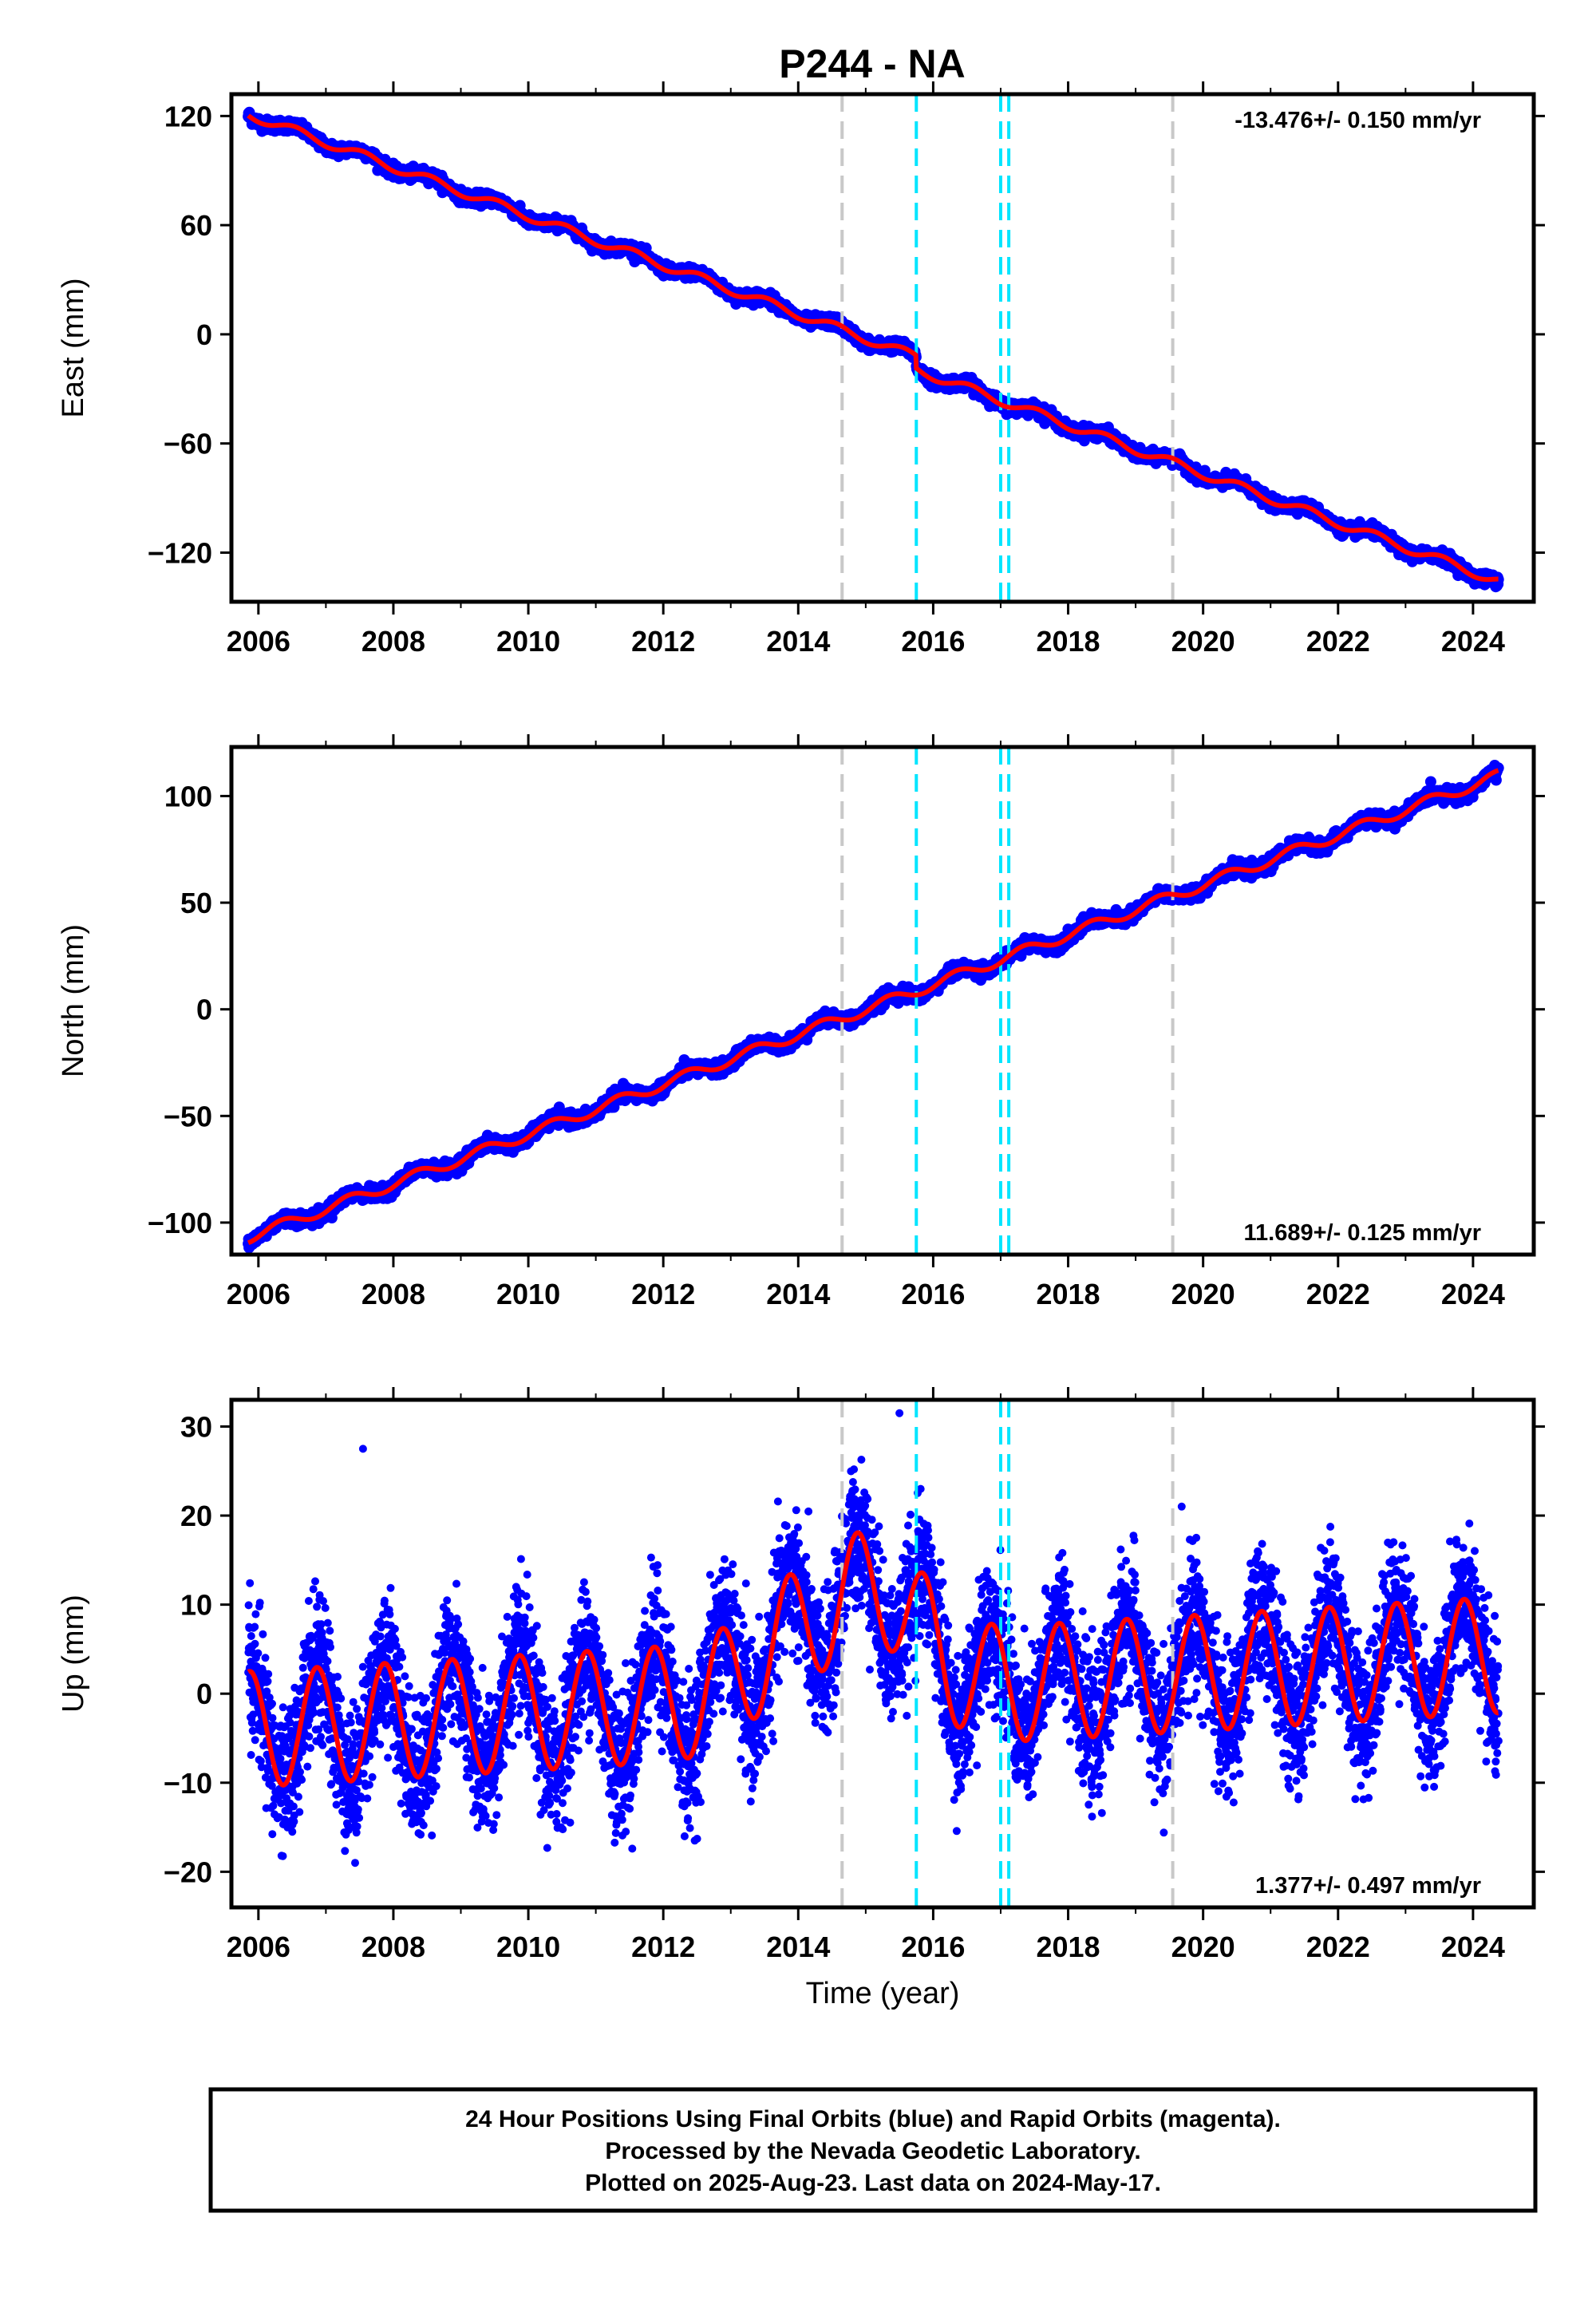  Describe the element at coordinates (933, 641) in the screenshot. I see `x-tick-label: 2016` at that location.